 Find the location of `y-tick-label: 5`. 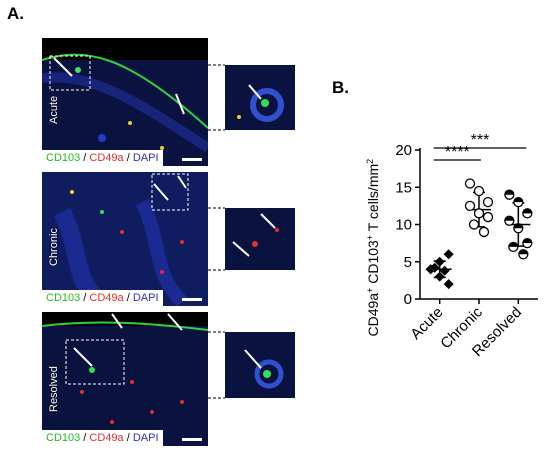

y-tick-label: 5 is located at coordinates (408, 262).